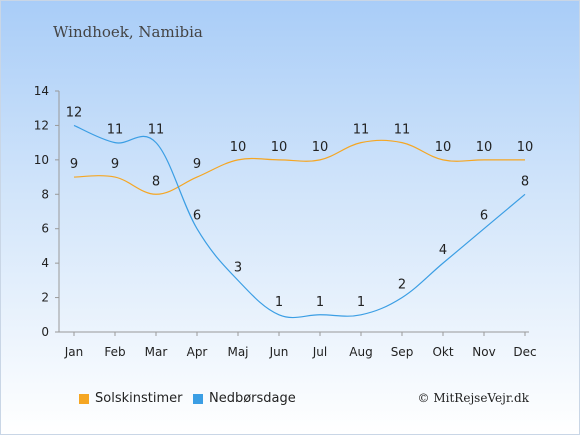  I want to click on y-tick-label: 0, so click(45, 332).